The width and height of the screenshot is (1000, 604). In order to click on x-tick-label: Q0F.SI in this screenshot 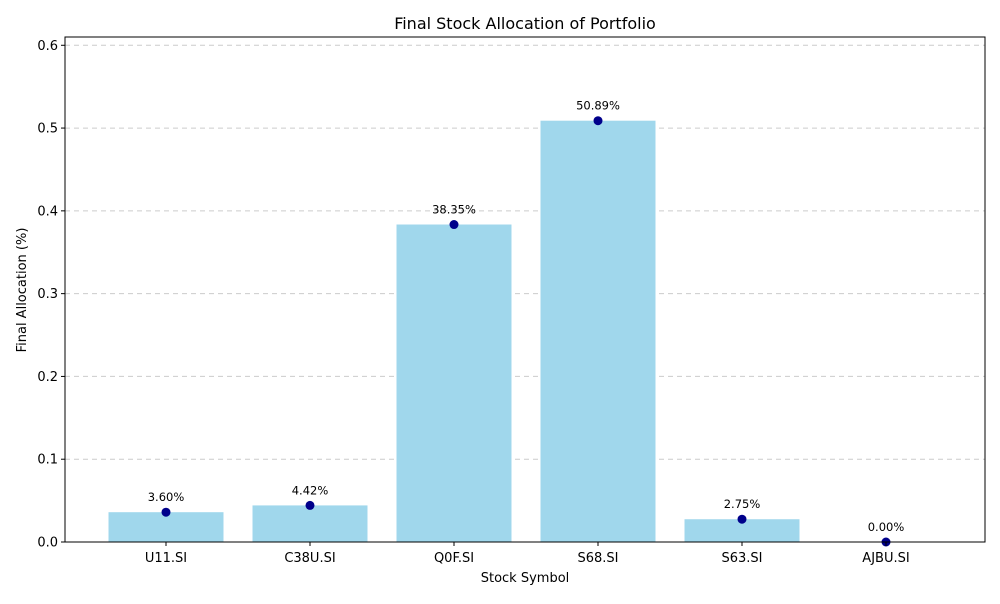, I will do `click(454, 558)`.